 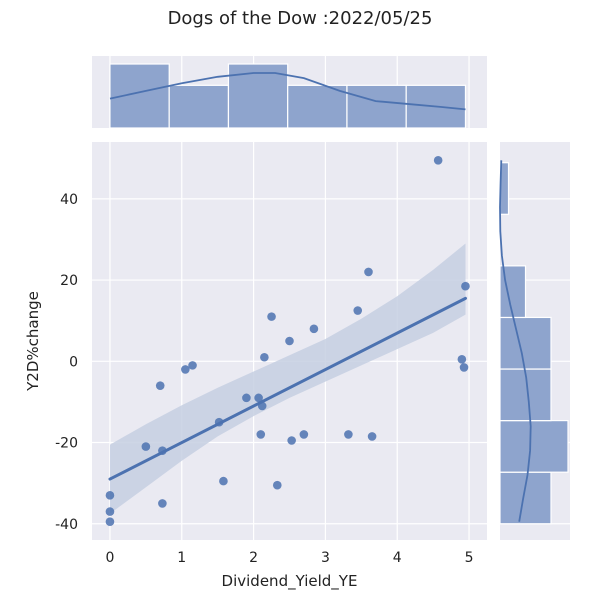 What do you see at coordinates (73, 362) in the screenshot?
I see `y-tick-label: 0` at bounding box center [73, 362].